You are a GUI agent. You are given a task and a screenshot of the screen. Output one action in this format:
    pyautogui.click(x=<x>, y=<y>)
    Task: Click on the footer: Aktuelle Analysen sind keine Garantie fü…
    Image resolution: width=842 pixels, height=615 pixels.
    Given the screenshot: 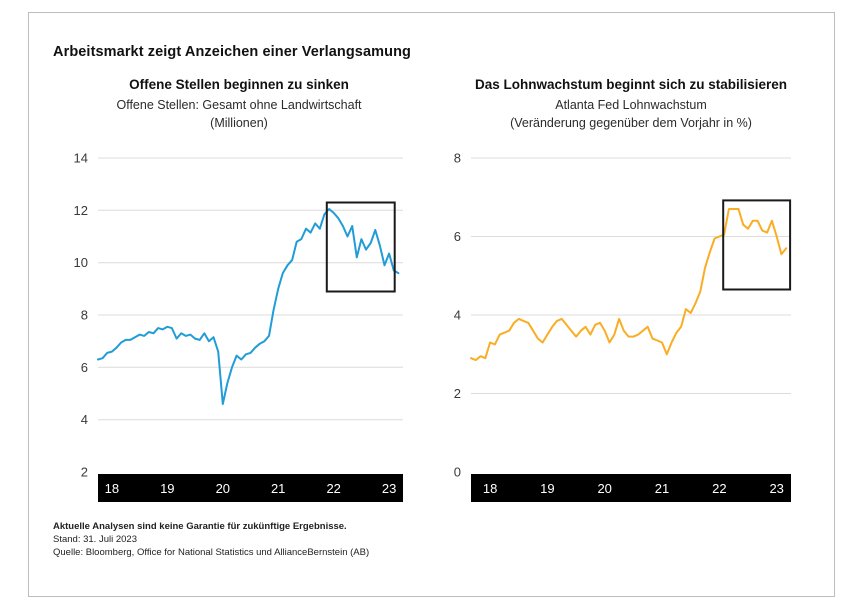 What is the action you would take?
    pyautogui.click(x=211, y=539)
    